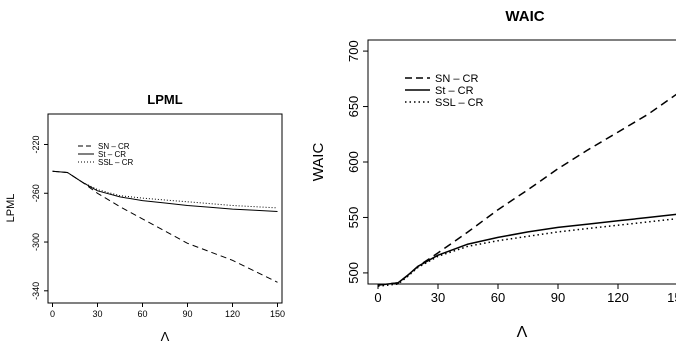 This screenshot has width=676, height=350. What do you see at coordinates (377, 297) in the screenshot?
I see `waic-x-tick-label: 0` at bounding box center [377, 297].